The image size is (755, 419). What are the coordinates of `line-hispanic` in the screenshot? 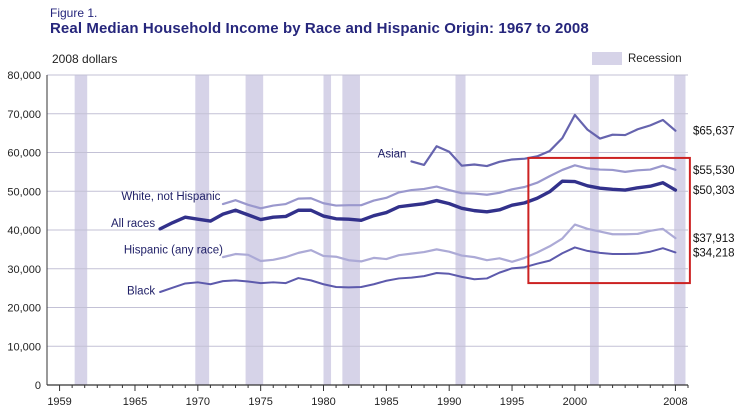 It's located at (449, 243).